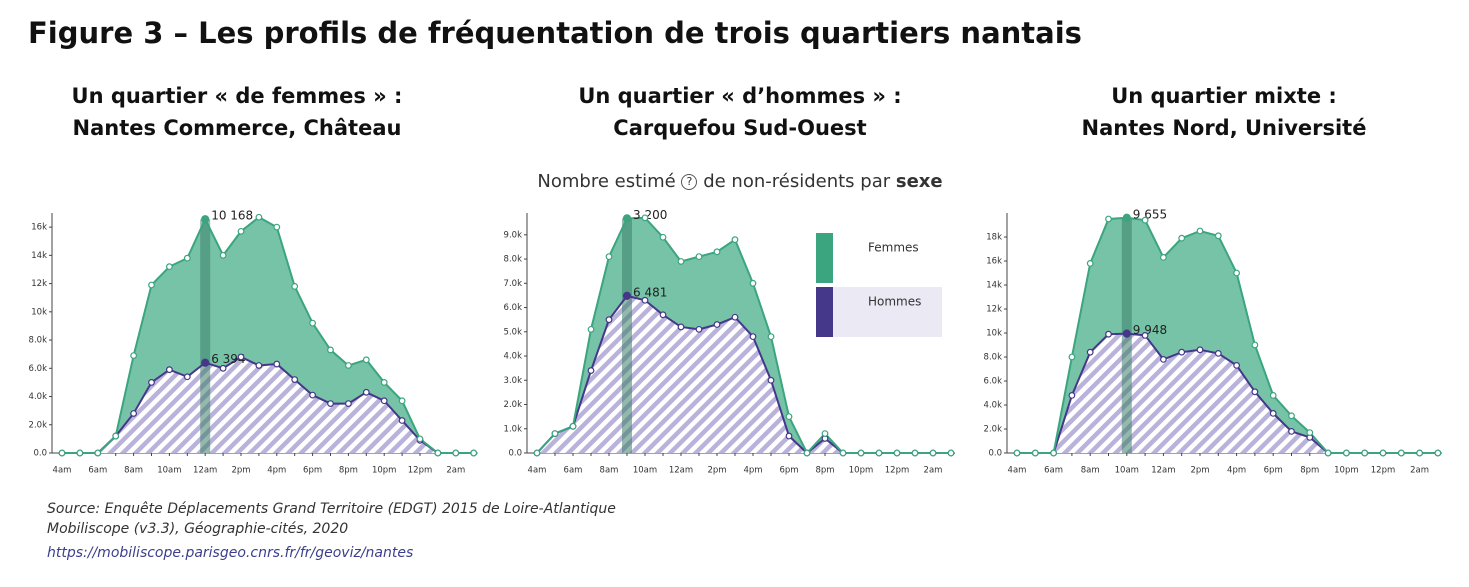 The width and height of the screenshot is (1469, 587). I want to click on value-label: 6 481, so click(650, 292).